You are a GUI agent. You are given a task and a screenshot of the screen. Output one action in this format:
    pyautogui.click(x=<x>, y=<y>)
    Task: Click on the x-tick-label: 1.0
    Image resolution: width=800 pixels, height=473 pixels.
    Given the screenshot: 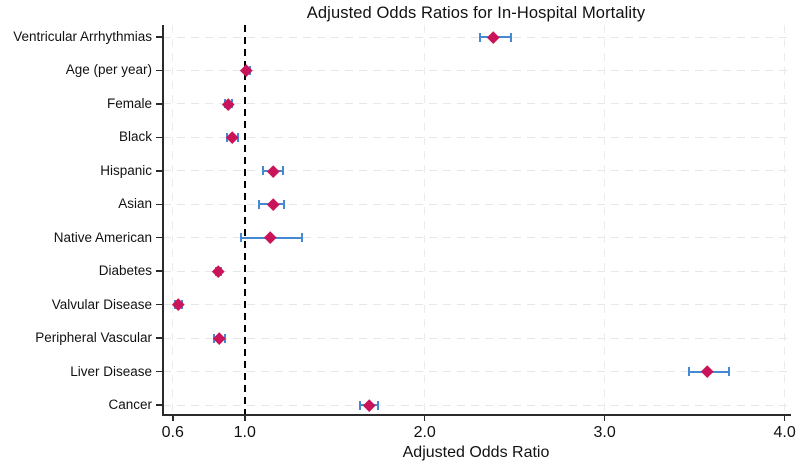 What is the action you would take?
    pyautogui.click(x=244, y=432)
    